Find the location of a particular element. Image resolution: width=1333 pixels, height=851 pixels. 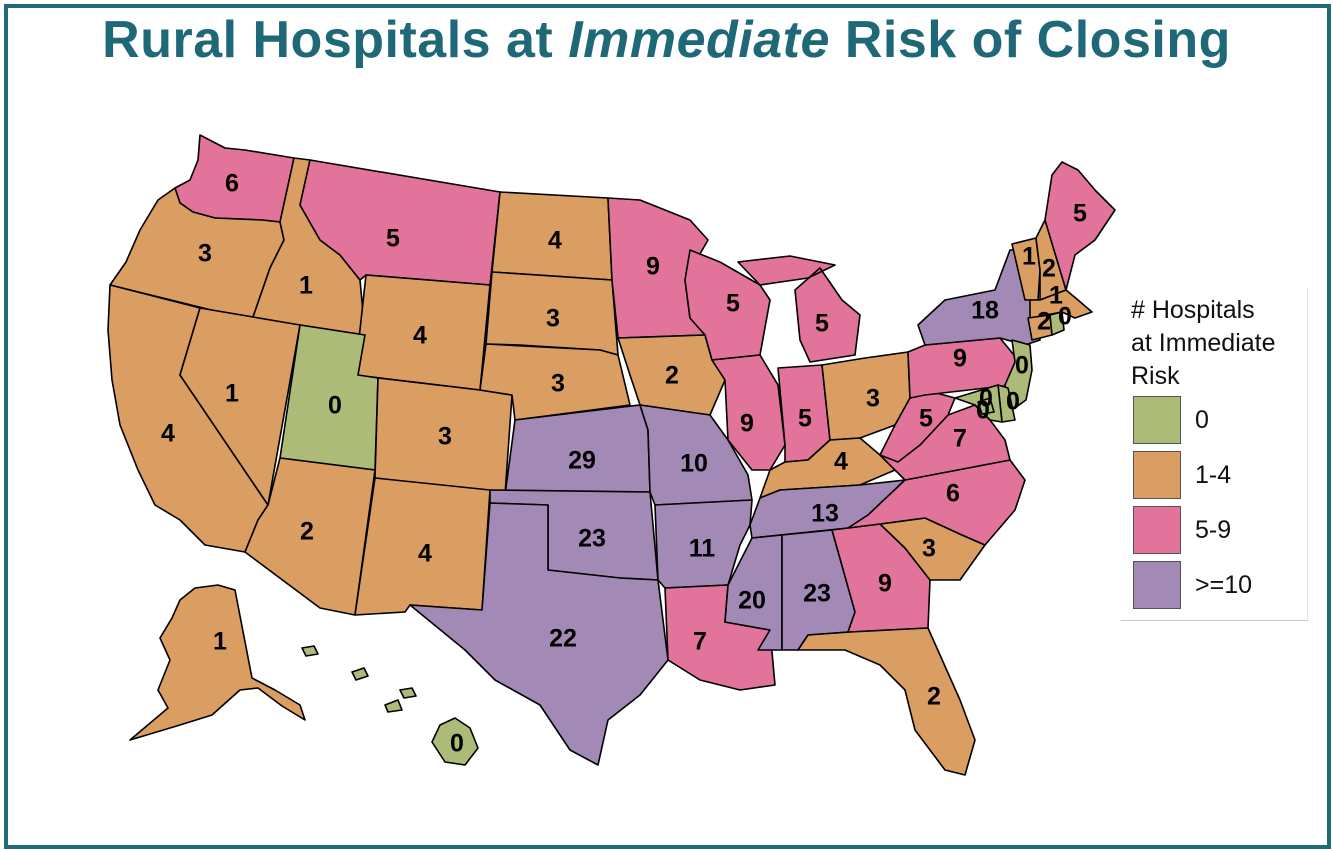

legend-title-line-2: at Immediate is located at coordinates (1203, 343).